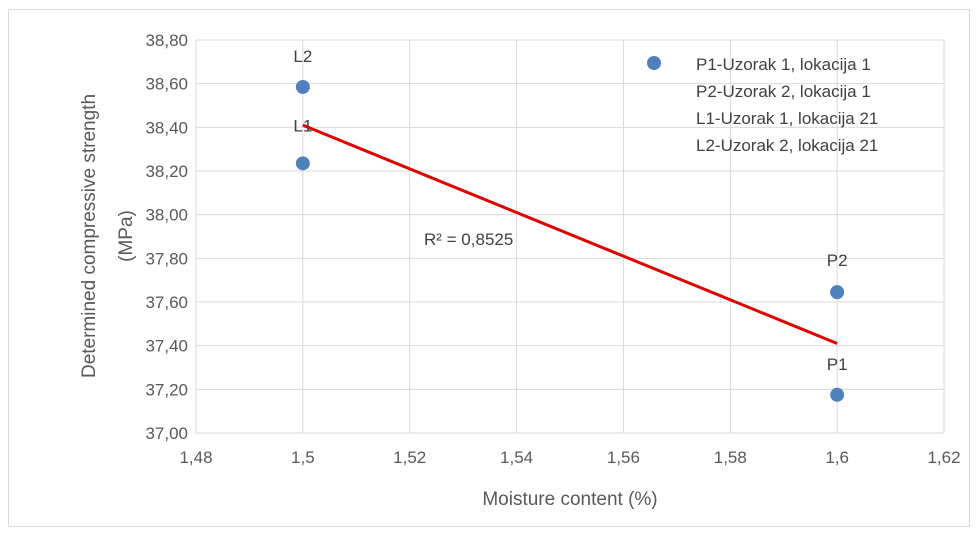 Image resolution: width=980 pixels, height=536 pixels. What do you see at coordinates (783, 91) in the screenshot?
I see `legend-entry: P2-Uzorak 2, lokacija 1` at bounding box center [783, 91].